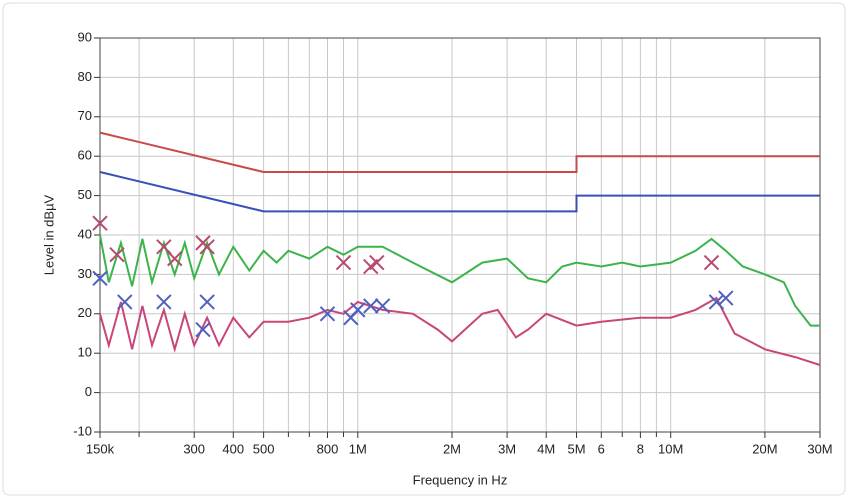 The width and height of the screenshot is (848, 498). What do you see at coordinates (264, 448) in the screenshot?
I see `x-tick-label: 500` at bounding box center [264, 448].